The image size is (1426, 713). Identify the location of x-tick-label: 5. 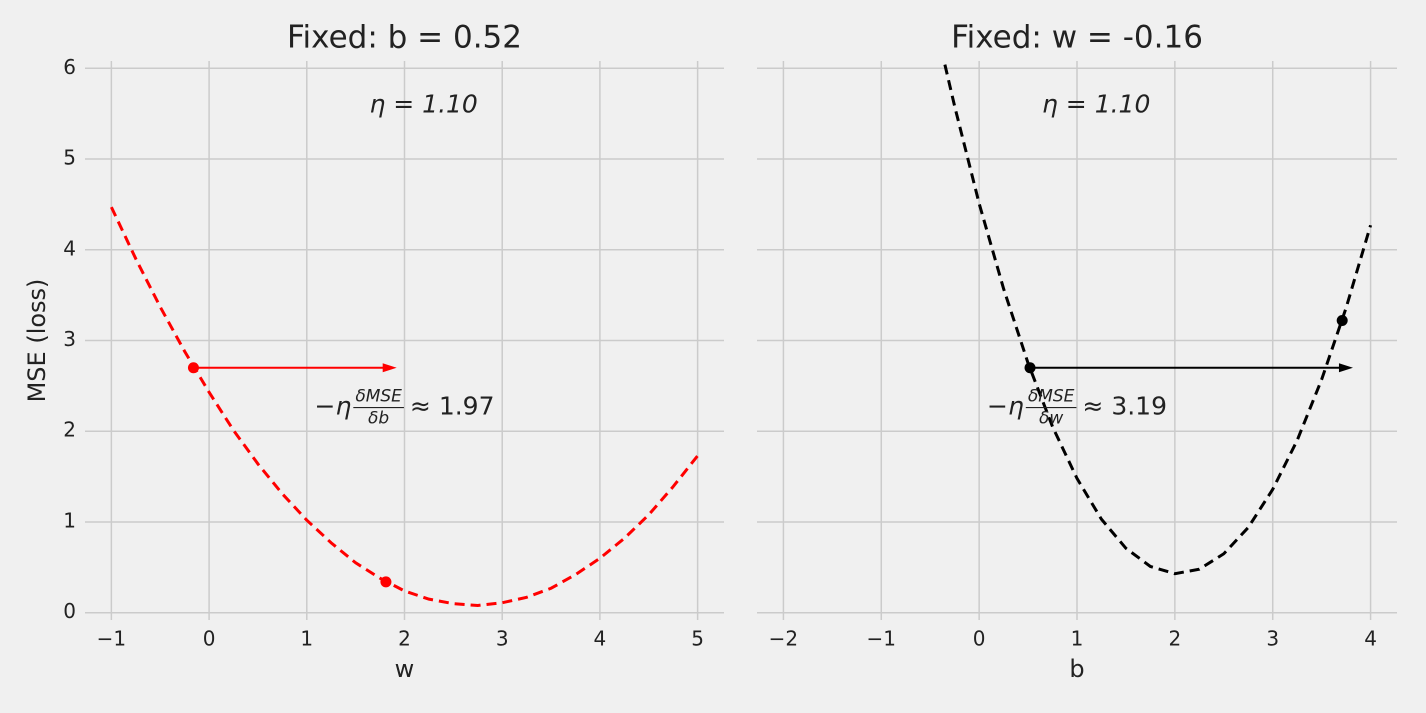
(697, 639).